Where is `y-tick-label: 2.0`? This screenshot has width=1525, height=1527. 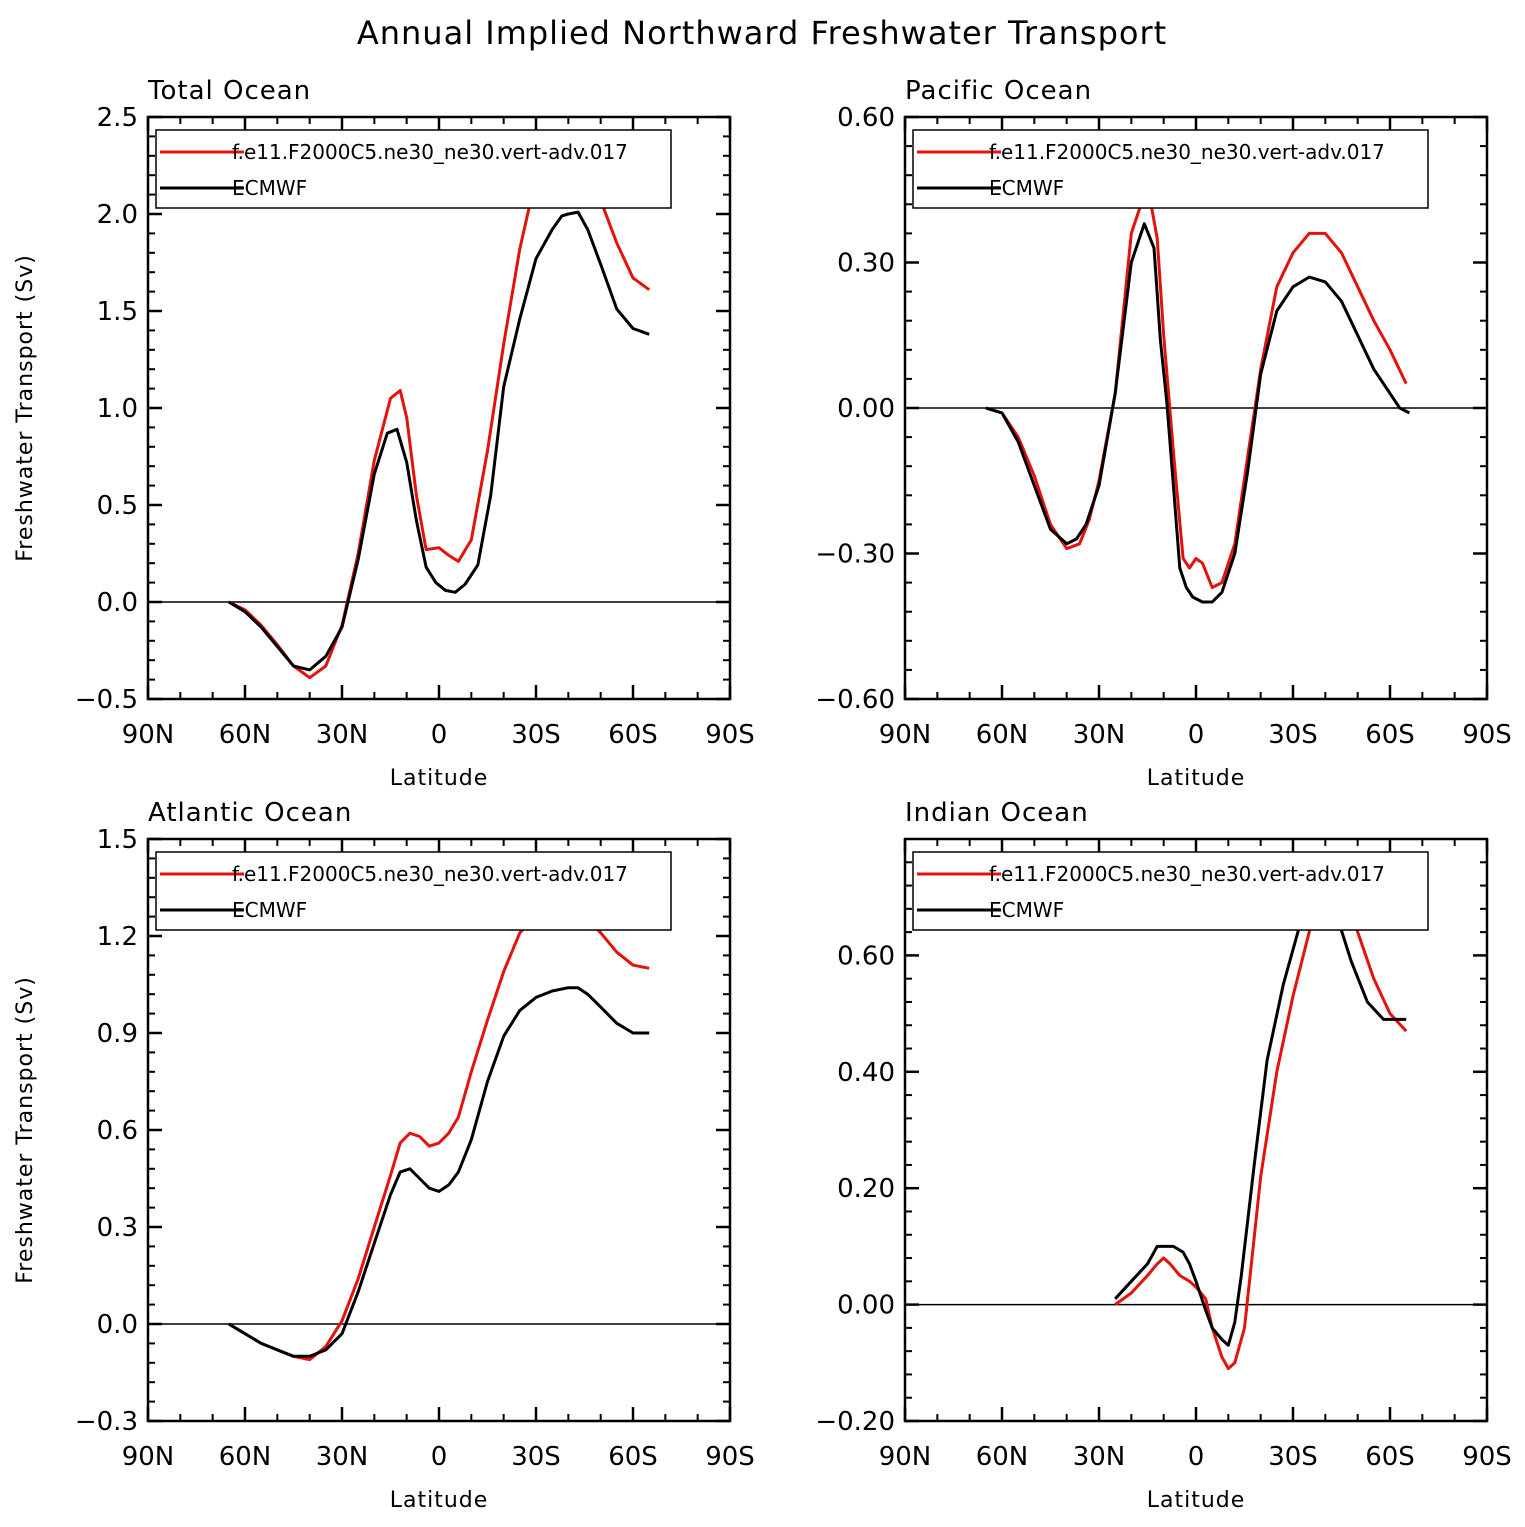 y-tick-label: 2.0 is located at coordinates (117, 215).